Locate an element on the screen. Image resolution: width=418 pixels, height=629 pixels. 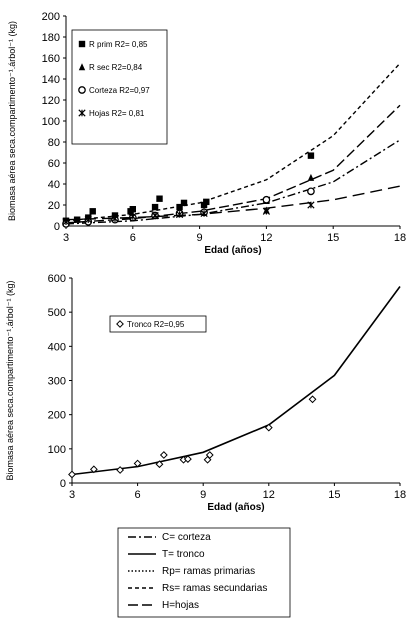
y-tick-label: 160 is located at coordinates (51, 59).